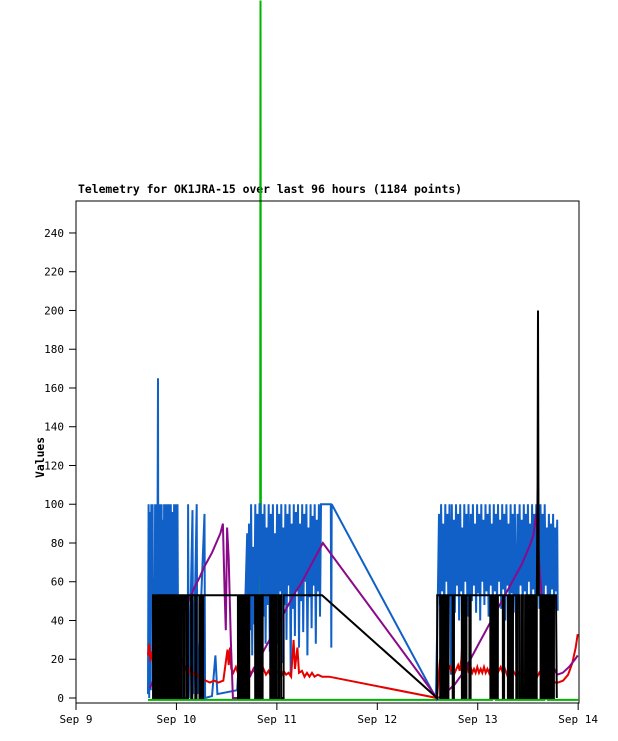  Describe the element at coordinates (60, 698) in the screenshot. I see `y-tick-label: 0` at that location.